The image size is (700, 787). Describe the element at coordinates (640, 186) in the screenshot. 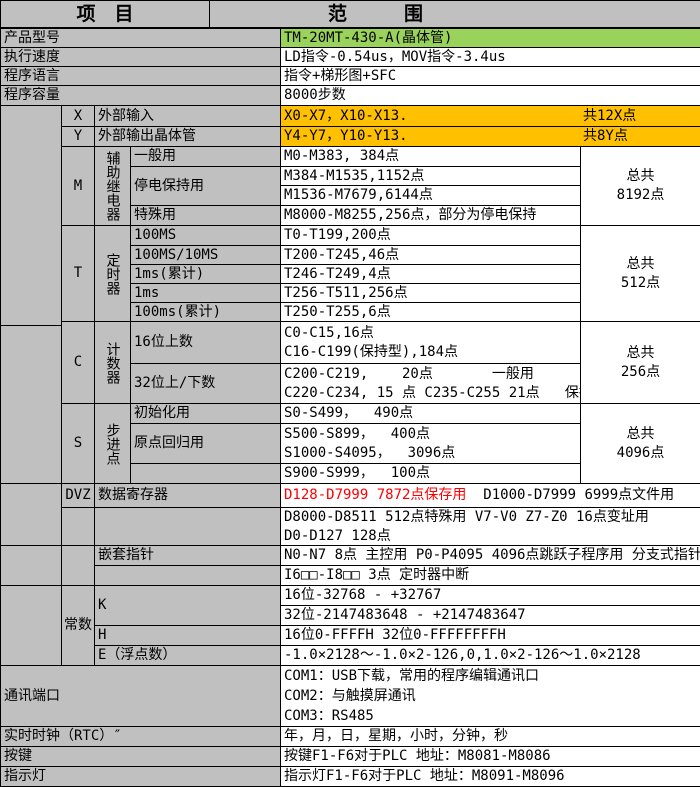

I see `m-total: 总共 8192点` at that location.